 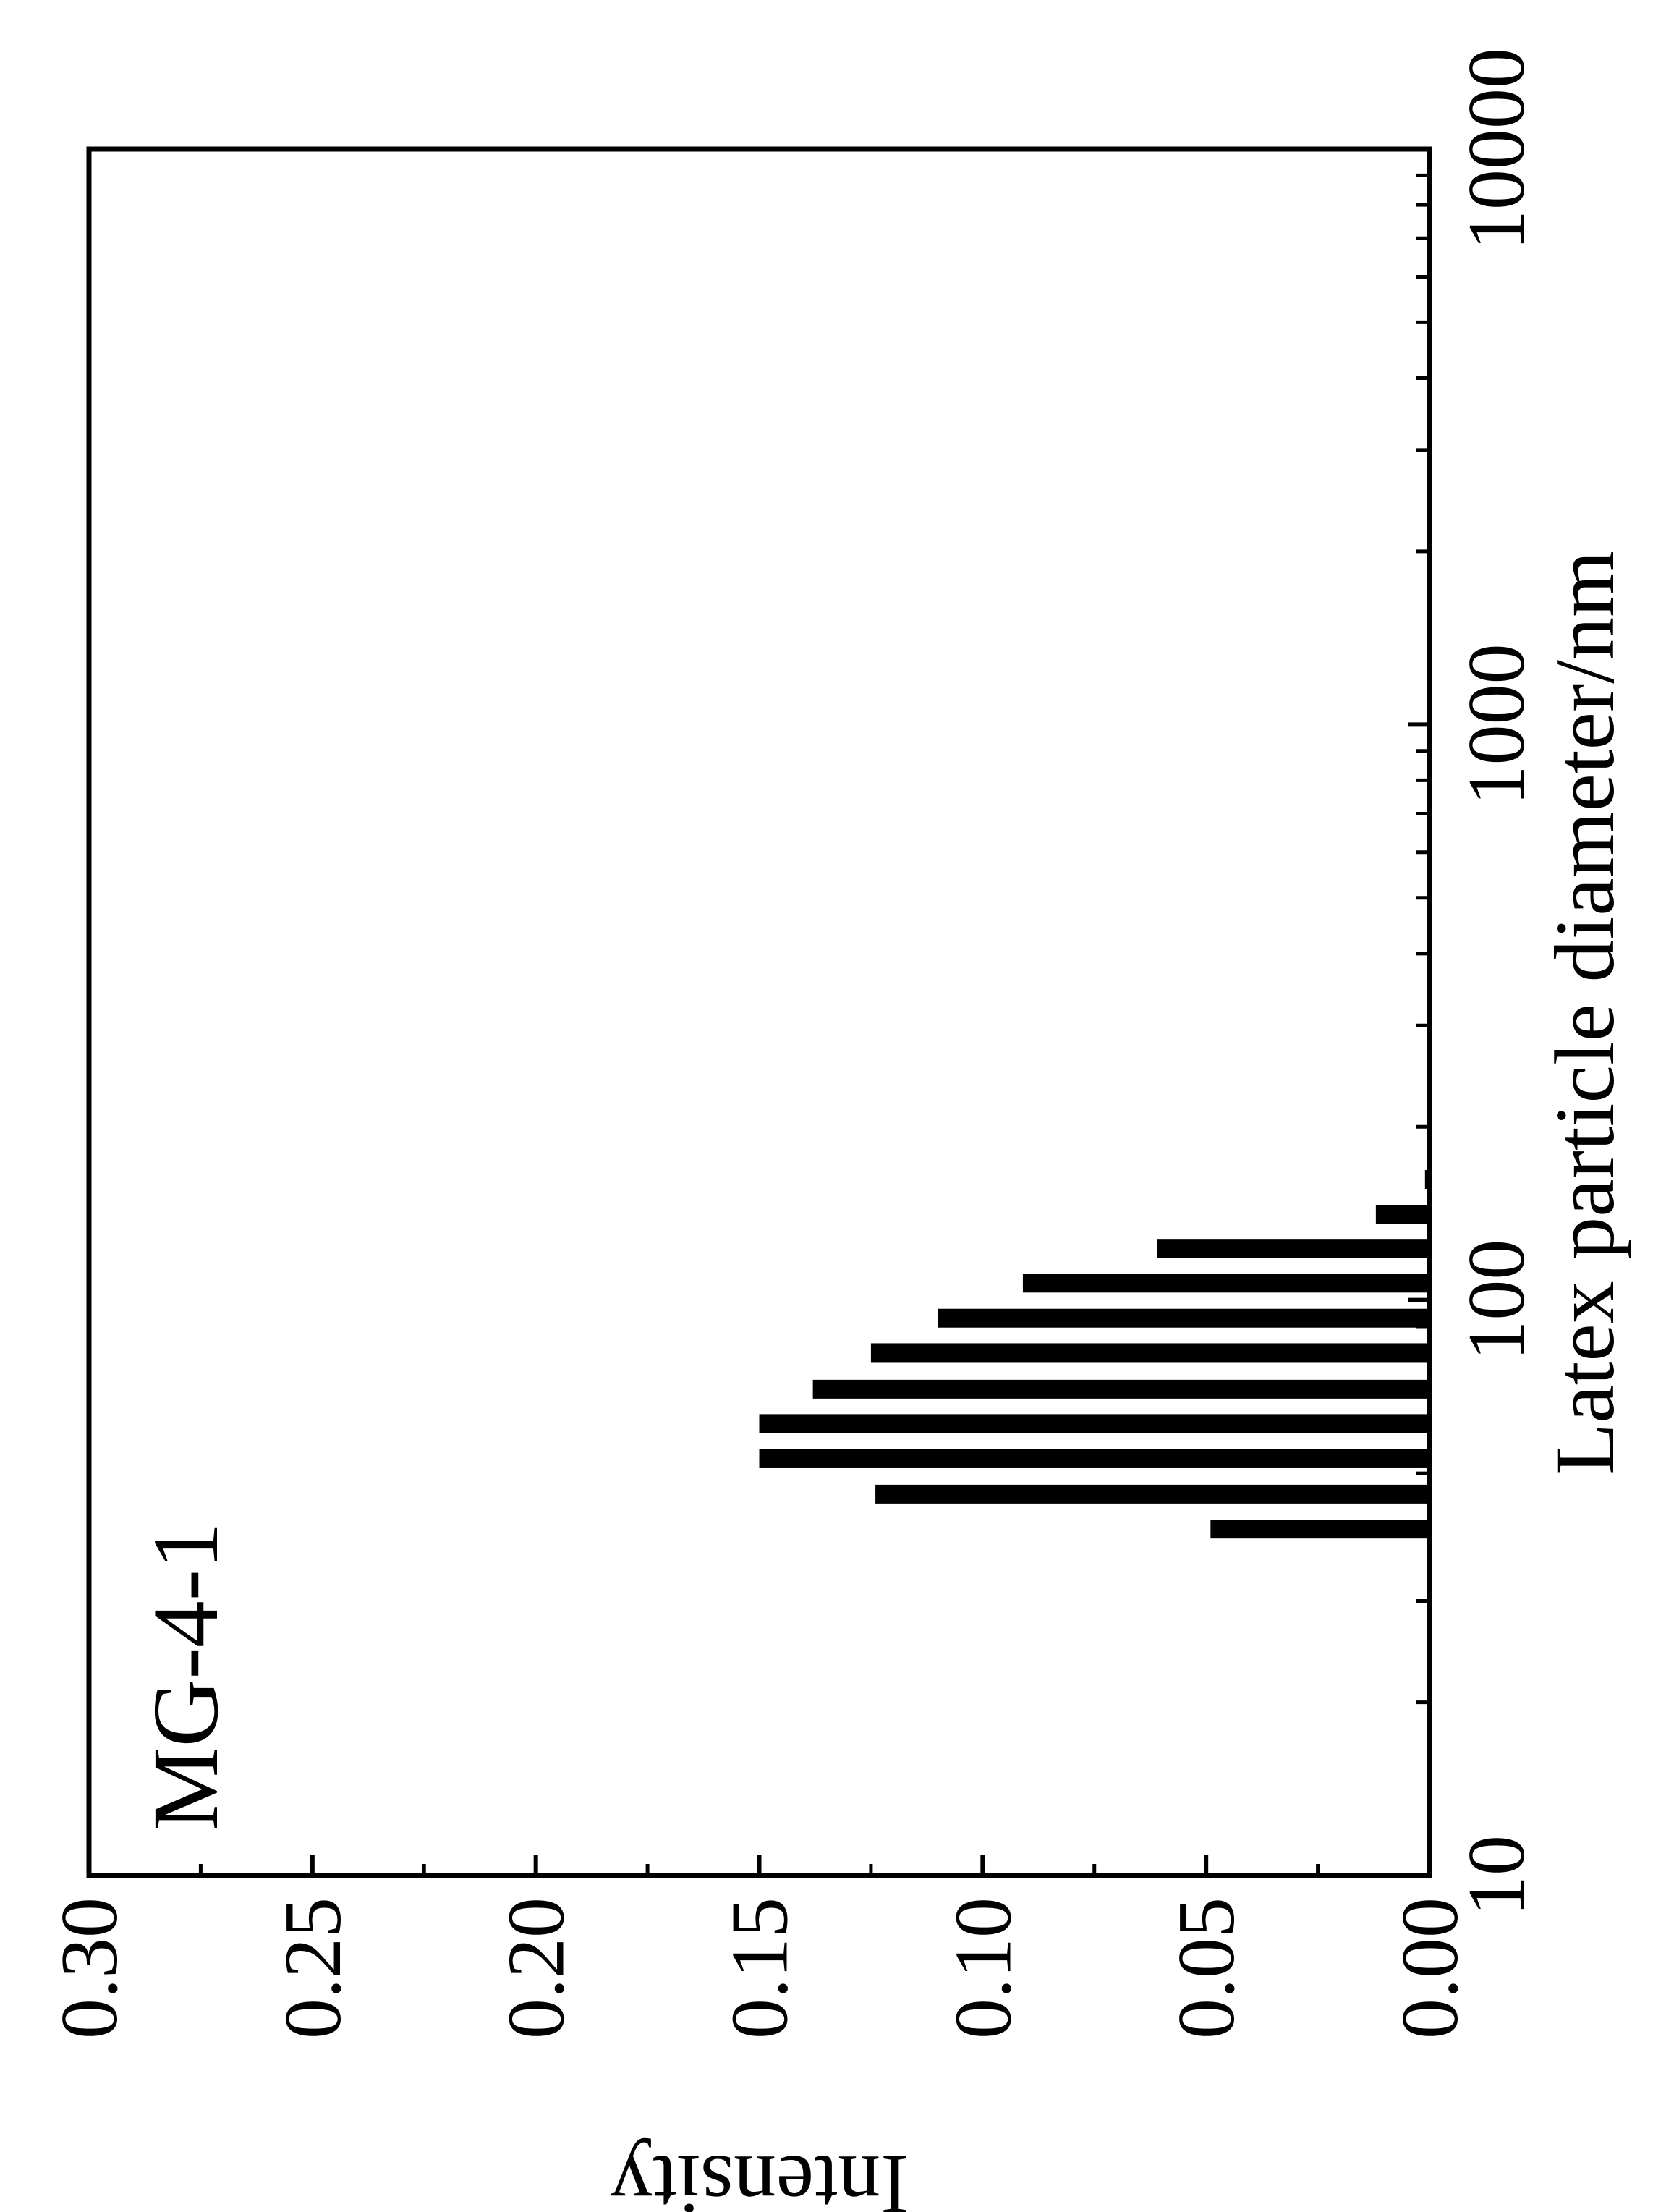 I want to click on bars, so click(x=1095, y=1354).